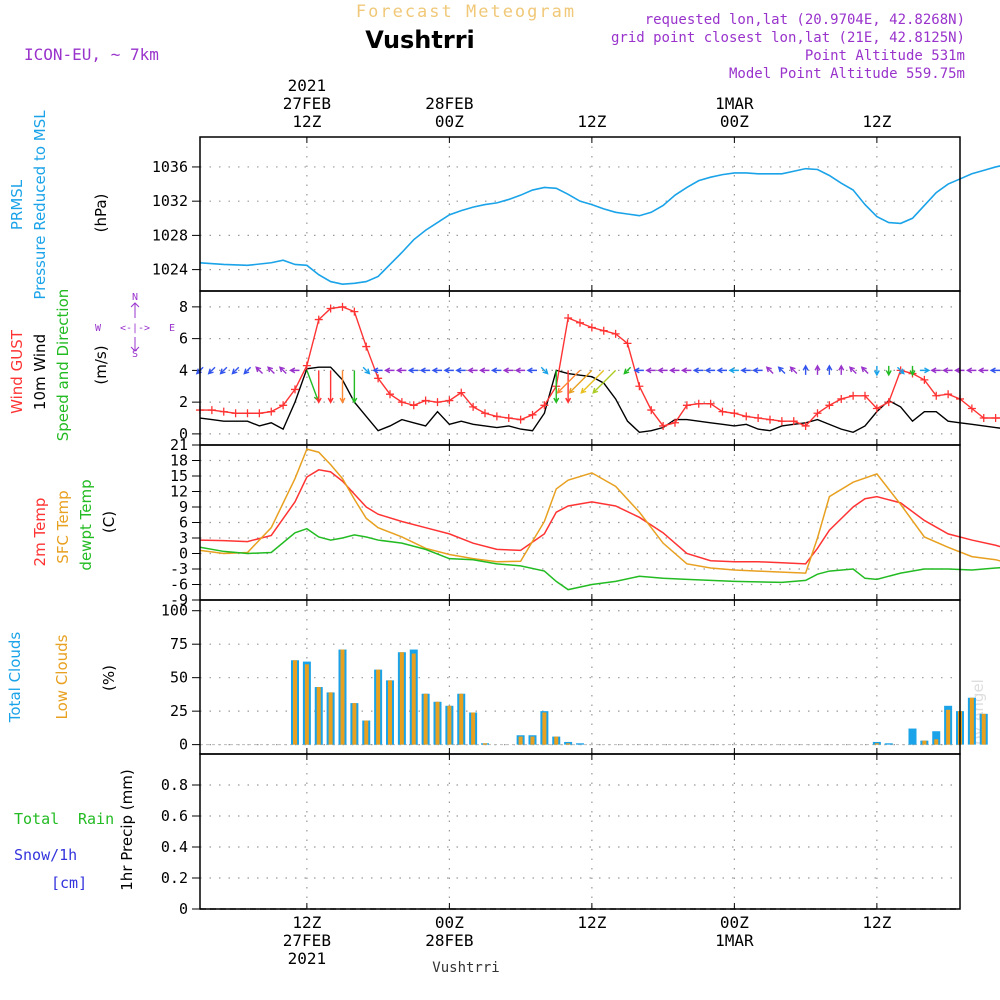  Describe the element at coordinates (600, 366) in the screenshot. I see `wind-gust-line` at that location.